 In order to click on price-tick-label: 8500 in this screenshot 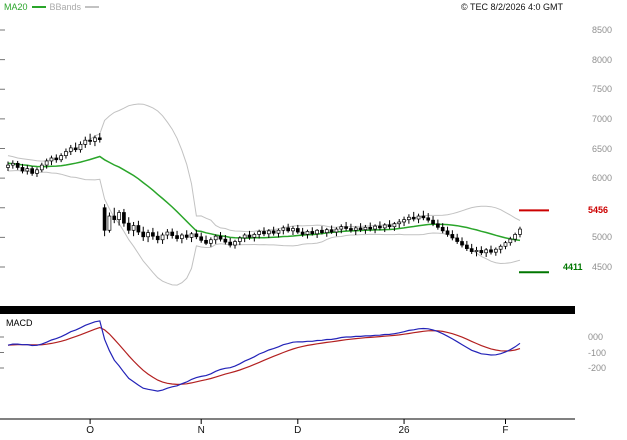, I will do `click(602, 30)`.